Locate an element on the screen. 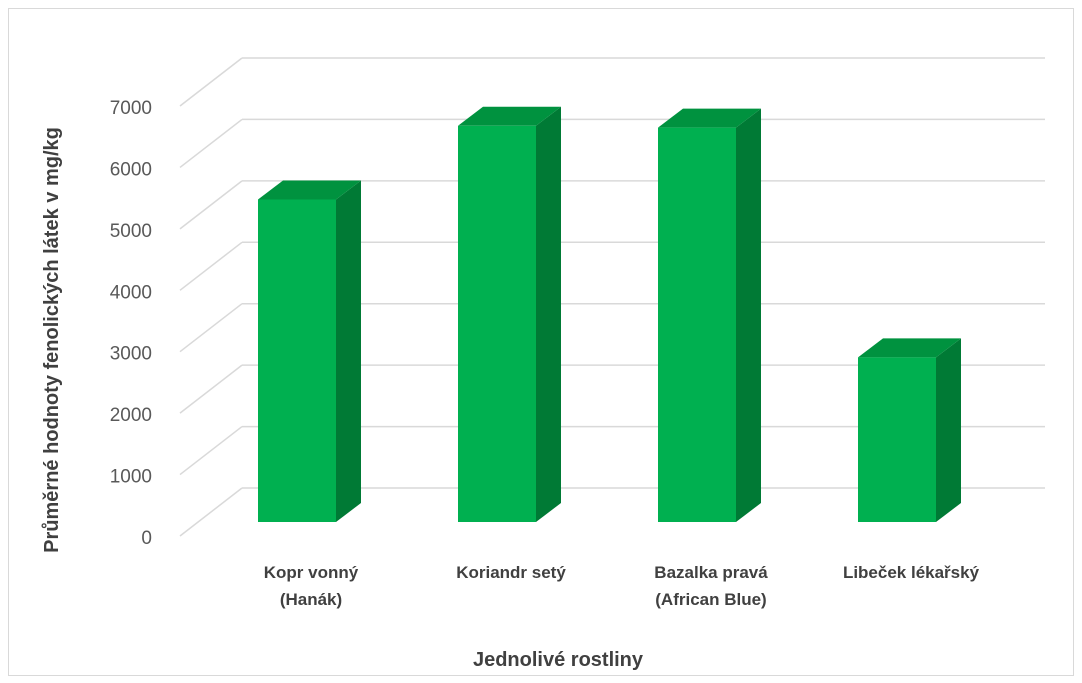  y-axis-ticks: 0 1000 2000 3000 4000 5000 6000 7000 is located at coordinates (131, 323).